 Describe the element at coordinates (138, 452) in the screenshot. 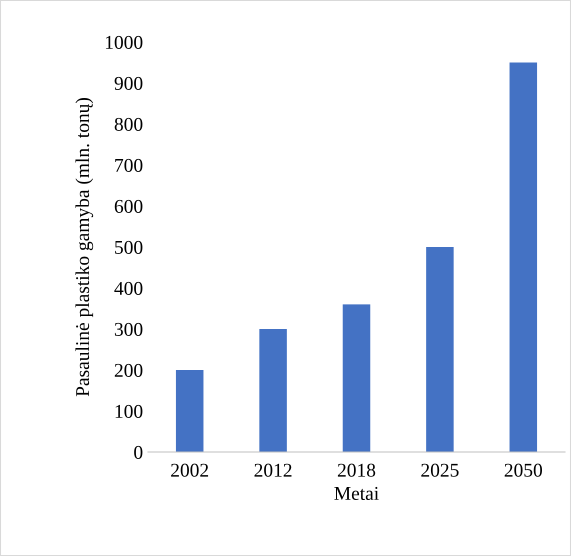

I see `y-tick-label: 0` at that location.